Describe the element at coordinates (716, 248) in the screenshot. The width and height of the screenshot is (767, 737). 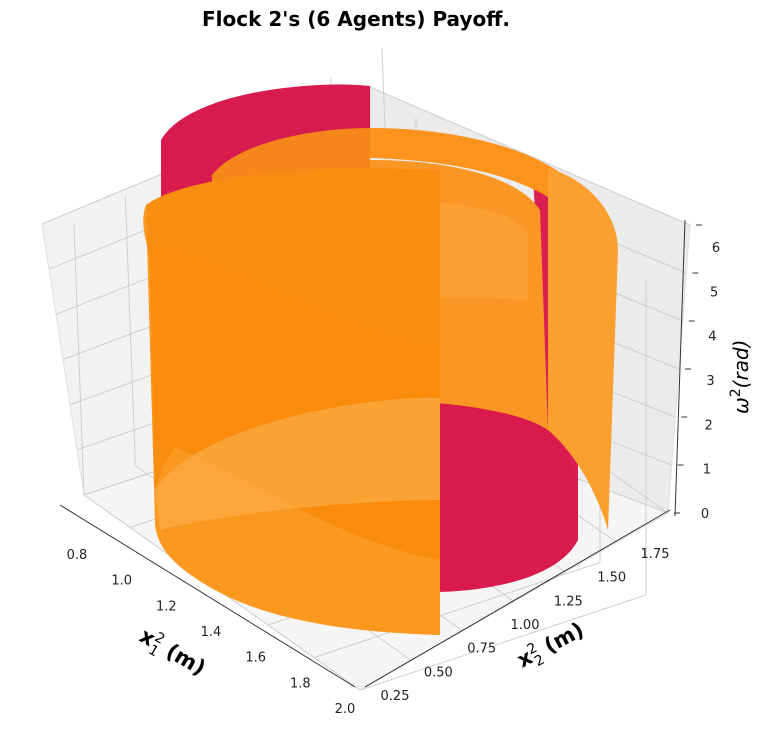
I see `z-tick-label: 6` at that location.